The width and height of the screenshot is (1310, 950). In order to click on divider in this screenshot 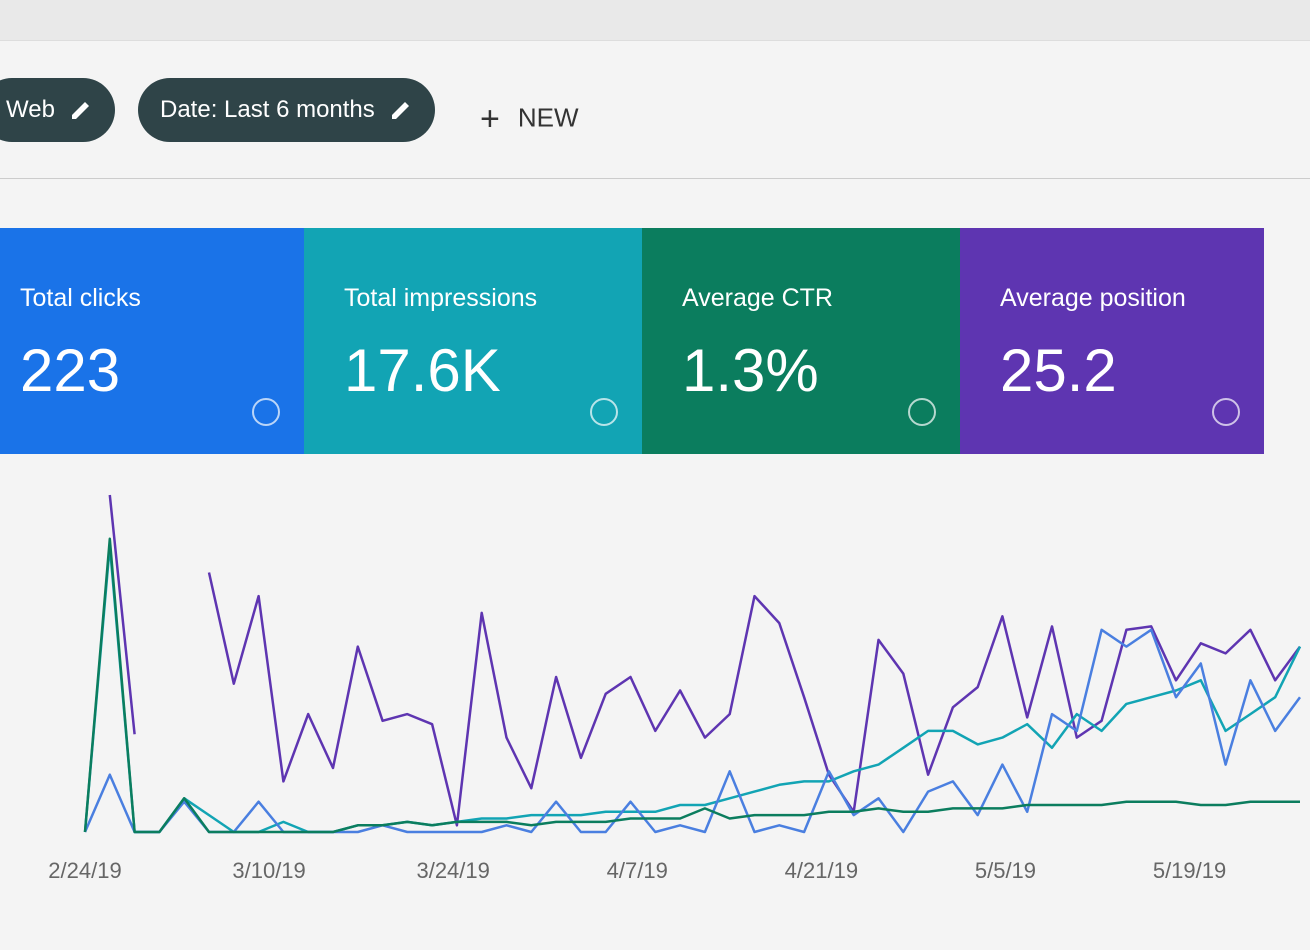, I will do `click(655, 178)`.